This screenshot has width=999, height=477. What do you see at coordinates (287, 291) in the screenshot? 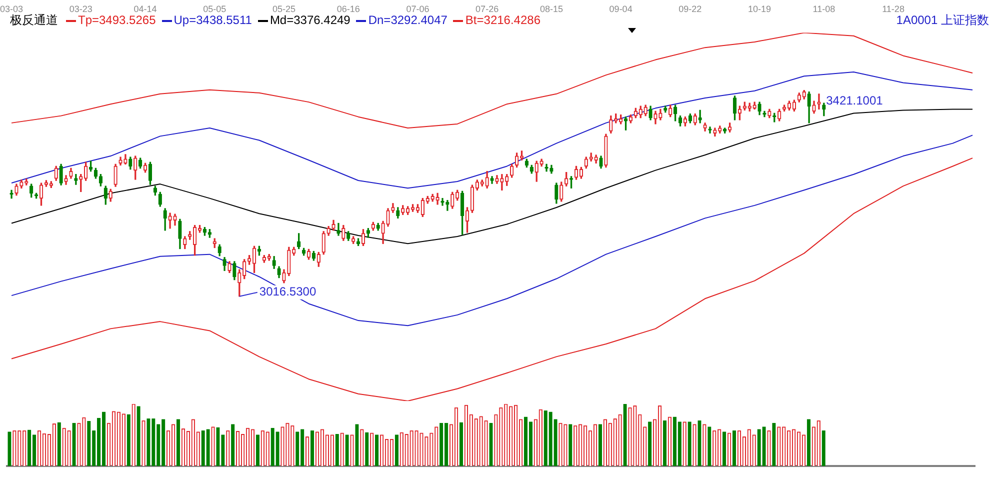
I see `annotation: 3016.5300` at bounding box center [287, 291].